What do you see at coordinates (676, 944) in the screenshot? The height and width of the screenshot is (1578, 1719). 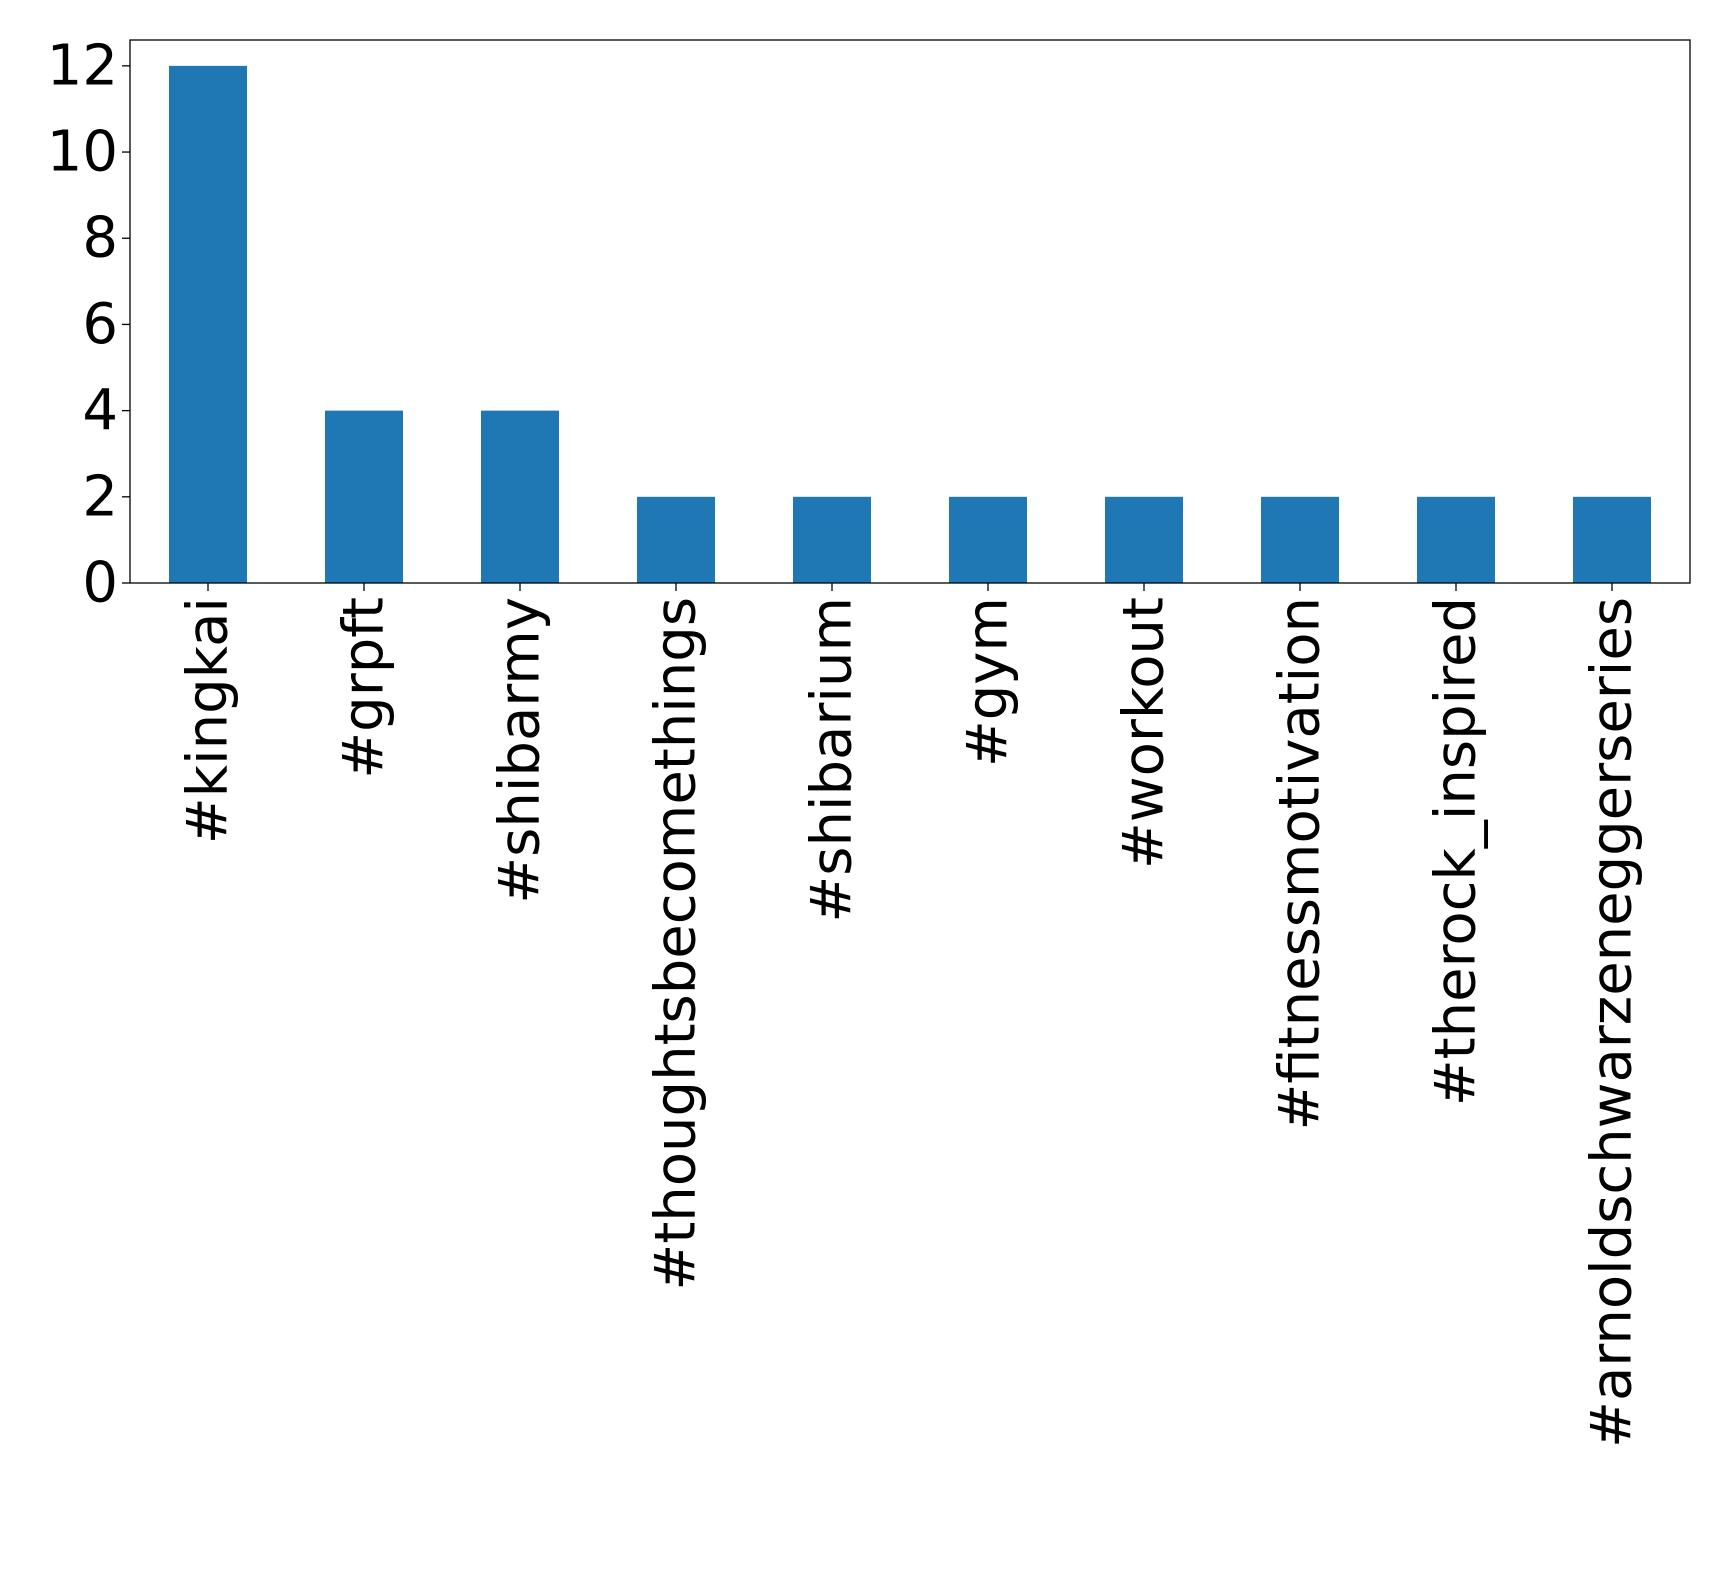 I see `x-tick-label: #thoughtsbecomethings` at bounding box center [676, 944].